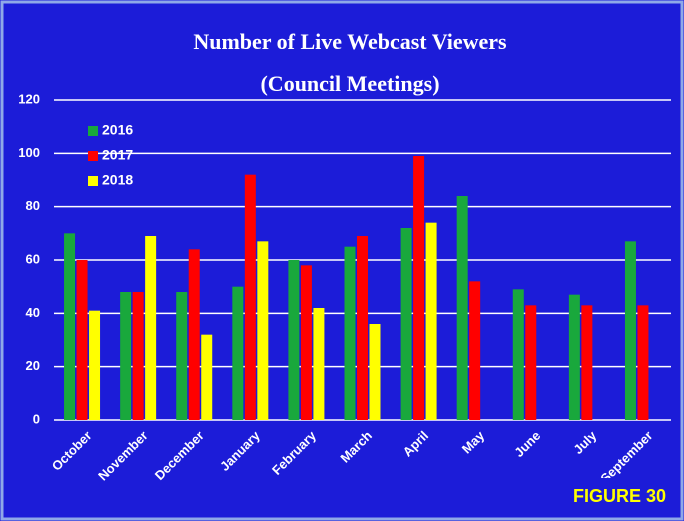 This screenshot has width=684, height=521. What do you see at coordinates (619, 496) in the screenshot?
I see `annotation: FIGURE 30` at bounding box center [619, 496].